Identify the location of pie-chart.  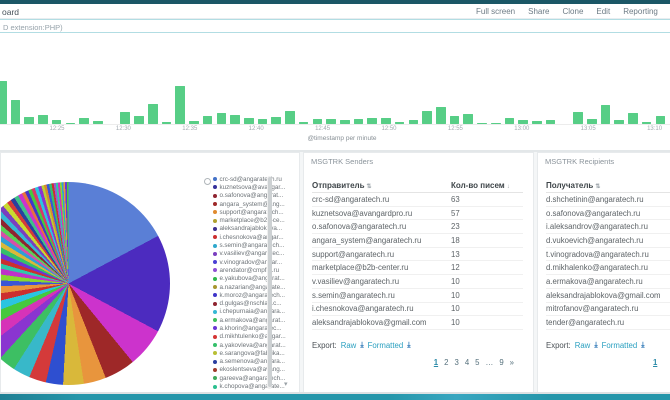
(85, 283).